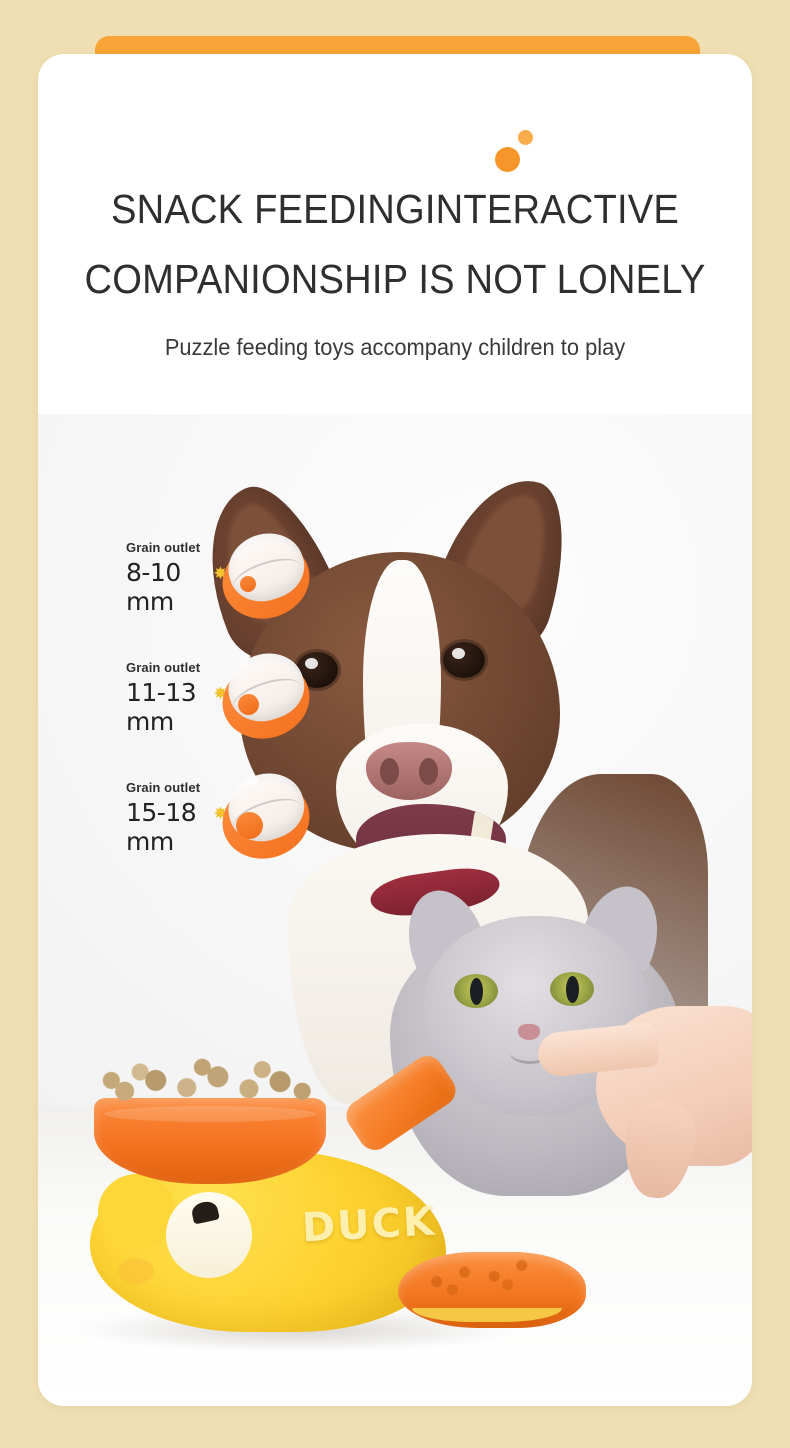 This screenshot has width=790, height=1448. Describe the element at coordinates (525, 137) in the screenshot. I see `orange-dot-small-icon` at that location.